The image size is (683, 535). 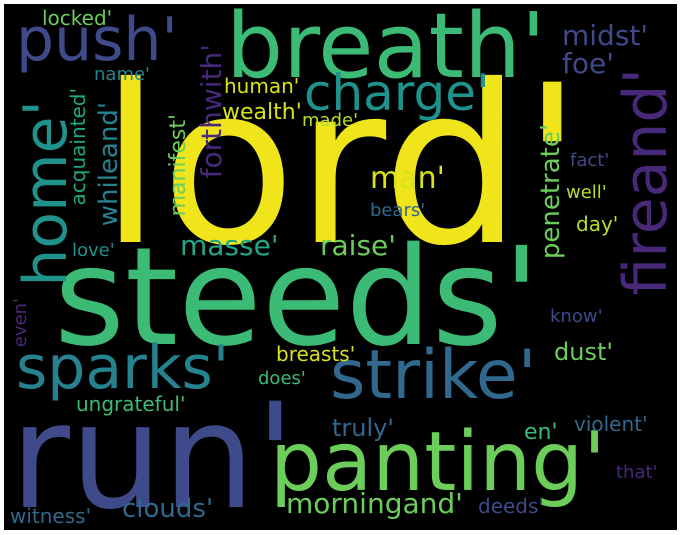 I want to click on word-en: en', so click(x=541, y=432).